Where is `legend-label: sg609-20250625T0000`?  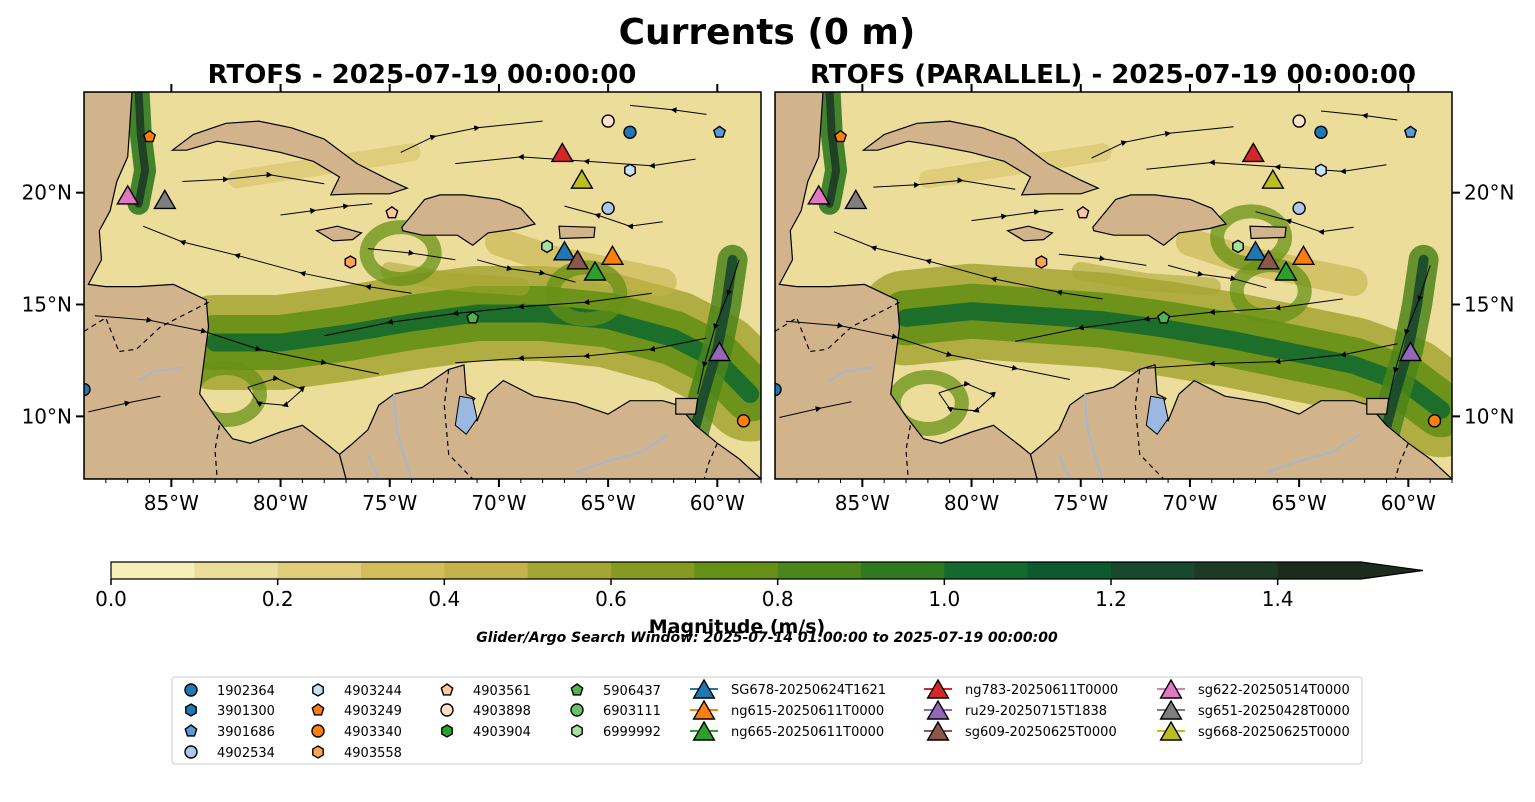
legend-label: sg609-20250625T0000 is located at coordinates (1041, 732).